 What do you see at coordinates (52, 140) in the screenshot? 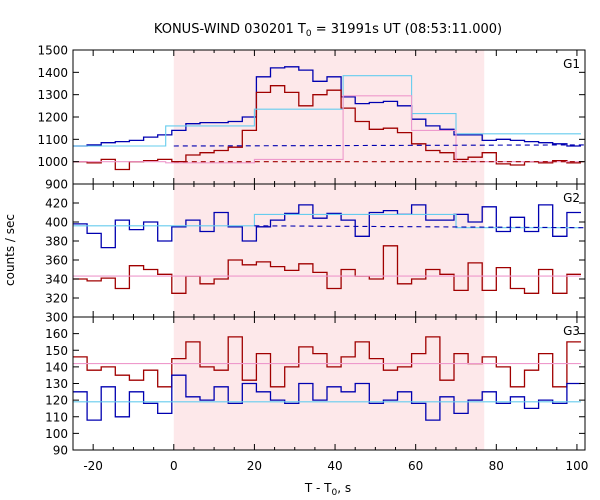
I see `y-tick-label: 1100` at bounding box center [52, 140].